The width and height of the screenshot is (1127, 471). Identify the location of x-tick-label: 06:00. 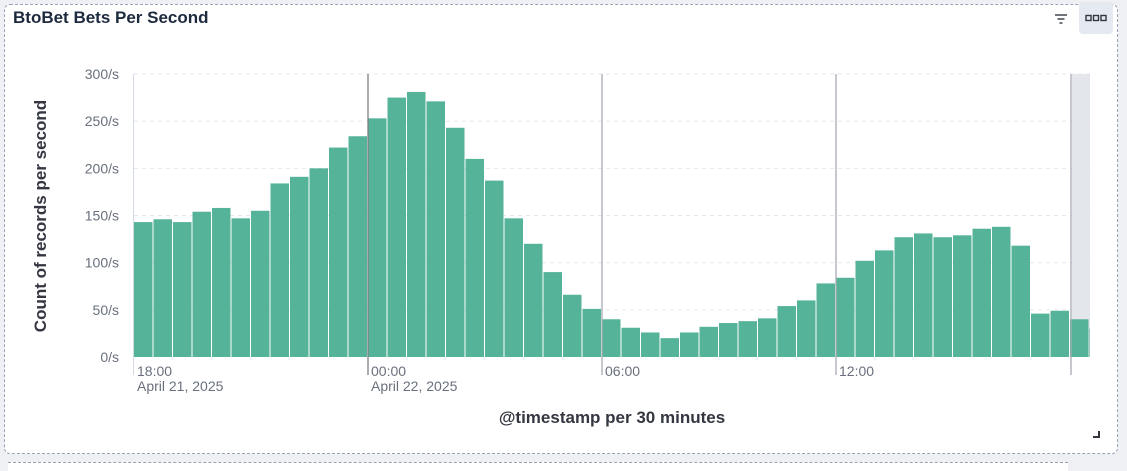
(622, 371).